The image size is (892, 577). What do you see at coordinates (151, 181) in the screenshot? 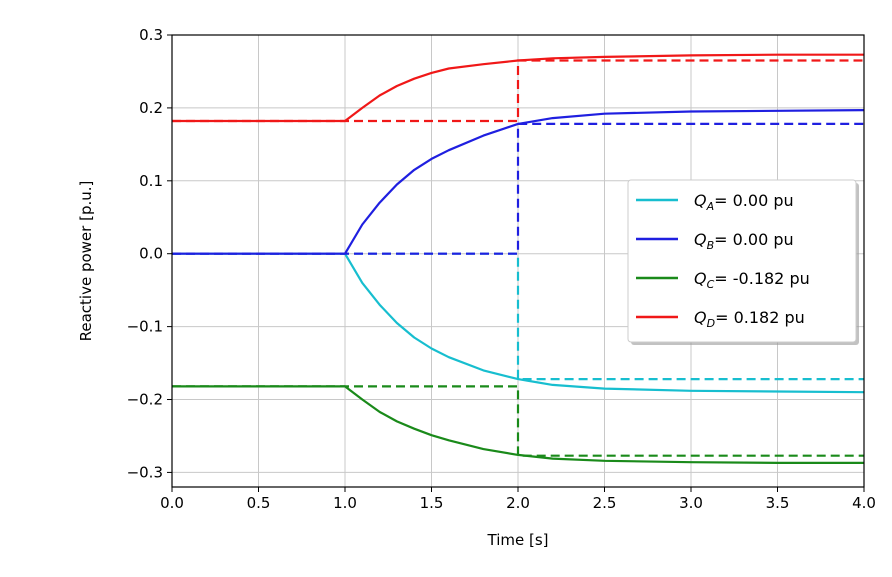
I see `y-tick-label: 0.1` at bounding box center [151, 181].